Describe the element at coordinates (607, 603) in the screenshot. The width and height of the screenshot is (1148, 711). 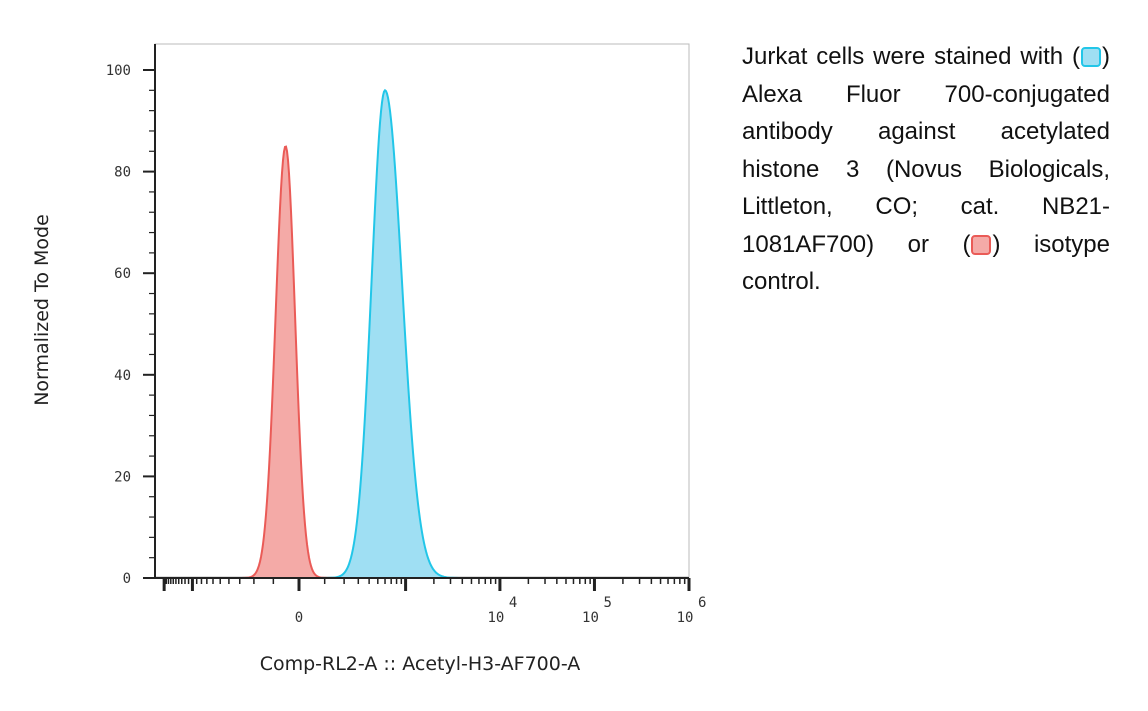
I see `x-tick-exponent: 5` at that location.